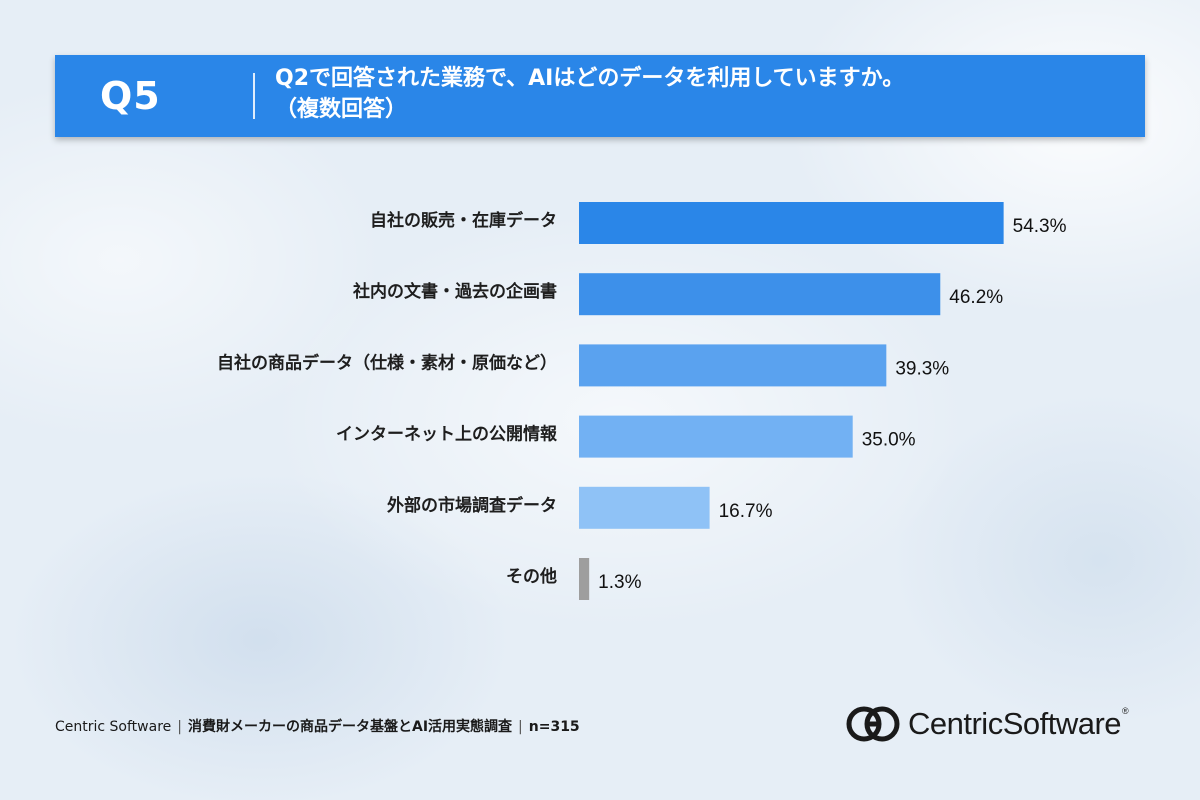 Image resolution: width=1200 pixels, height=800 pixels. What do you see at coordinates (922, 368) in the screenshot?
I see `value-label: 39.3%` at bounding box center [922, 368].